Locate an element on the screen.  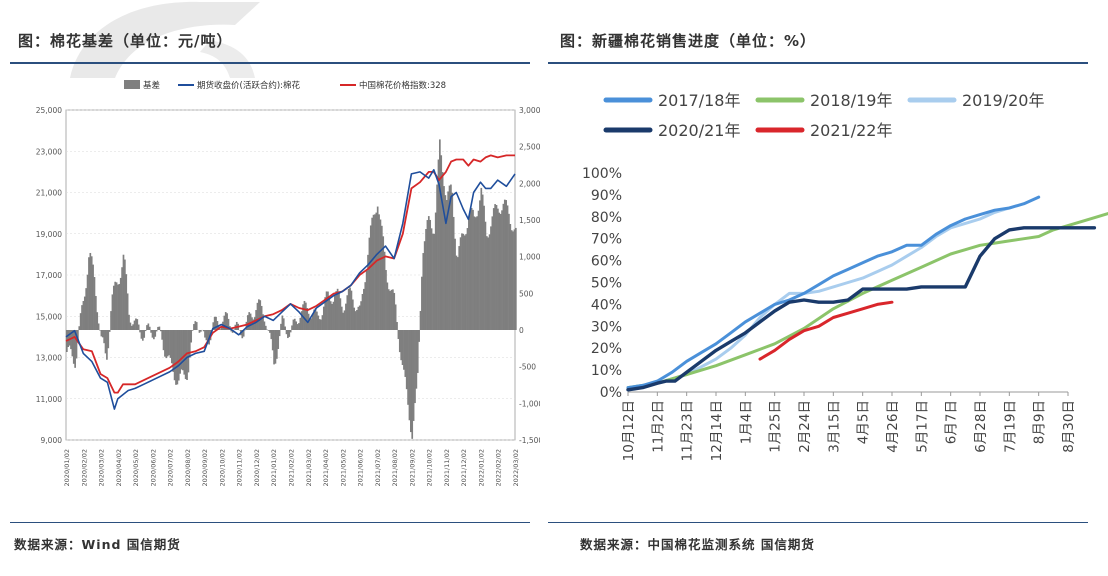
x-tick-label: 2022/01/02 is located at coordinates (481, 467).